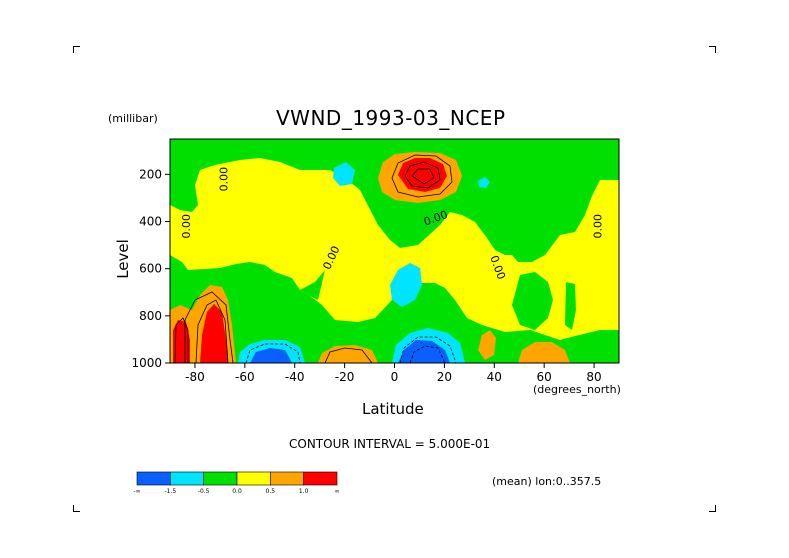 The image size is (789, 558). Describe the element at coordinates (345, 377) in the screenshot. I see `x-tick-label: -20` at that location.